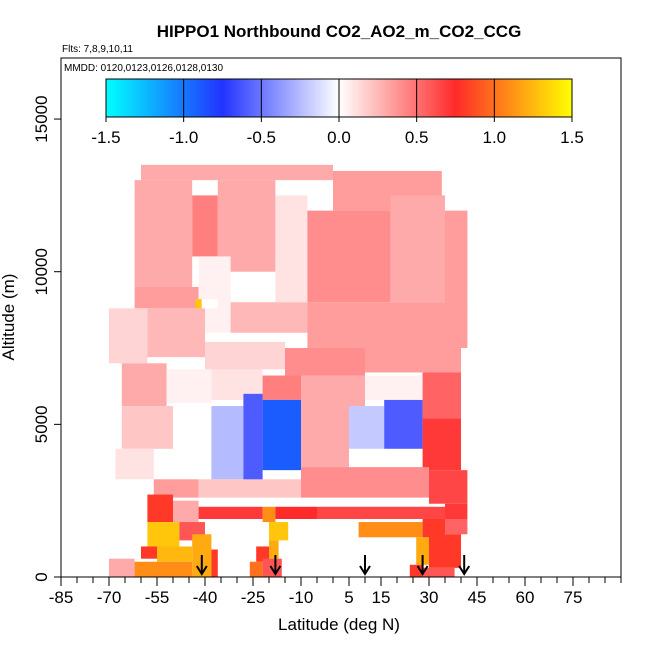 The image size is (650, 655). Describe the element at coordinates (417, 137) in the screenshot. I see `colorbar-tick-label: 0.5` at that location.